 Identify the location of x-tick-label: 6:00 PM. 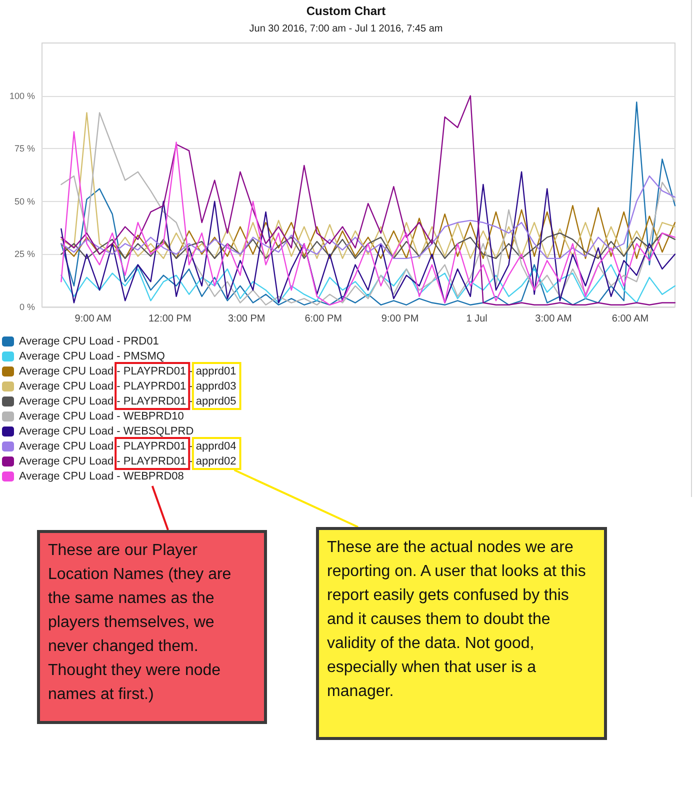
(323, 319).